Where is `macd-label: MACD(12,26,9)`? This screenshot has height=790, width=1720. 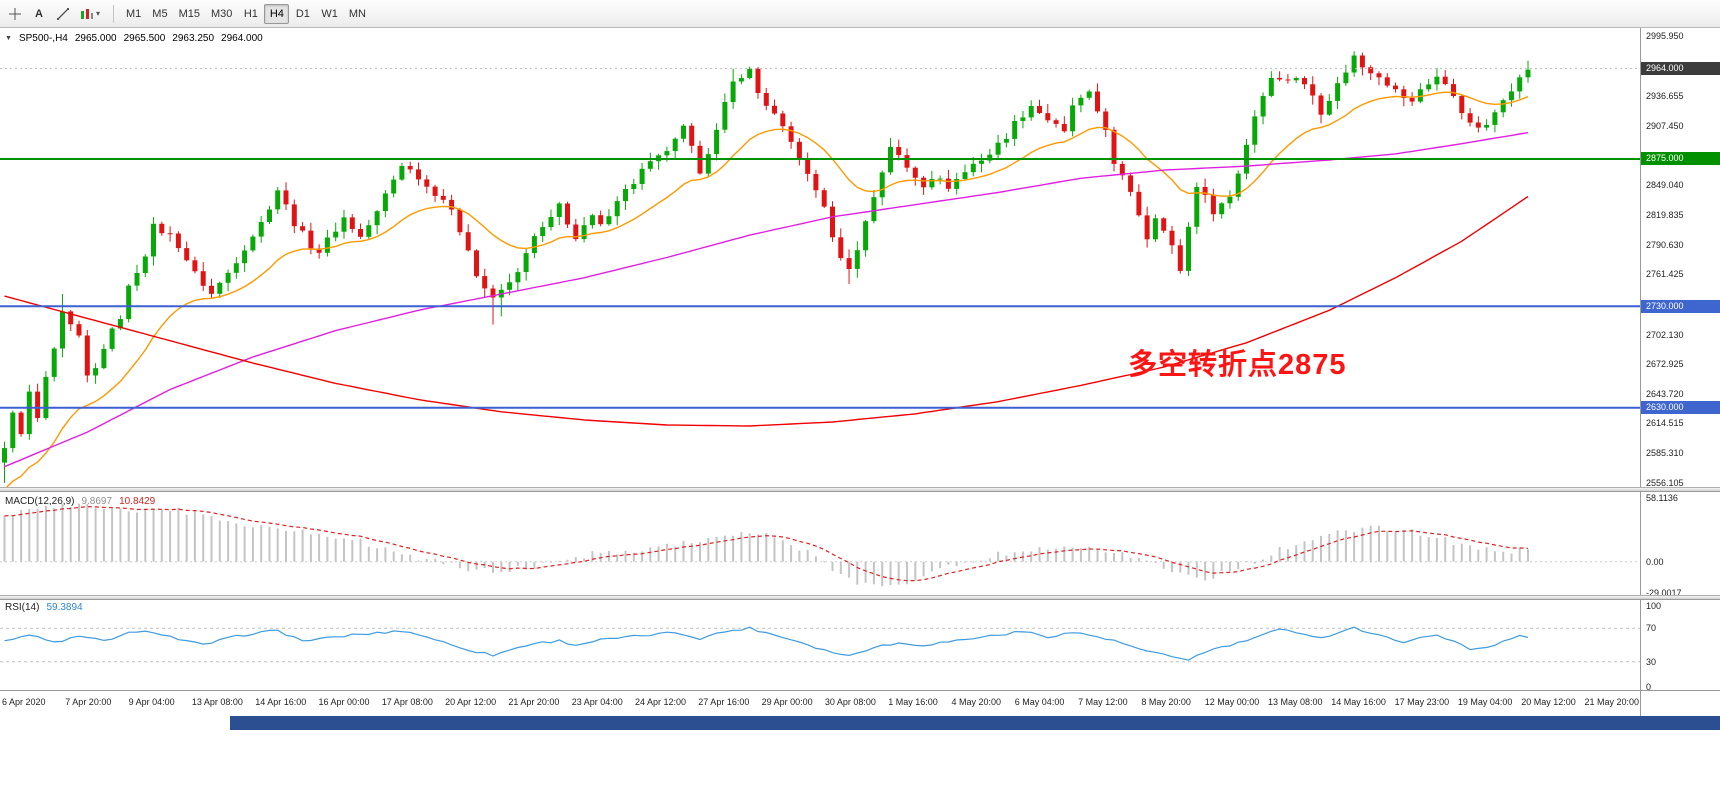
macd-label: MACD(12,26,9) is located at coordinates (40, 501).